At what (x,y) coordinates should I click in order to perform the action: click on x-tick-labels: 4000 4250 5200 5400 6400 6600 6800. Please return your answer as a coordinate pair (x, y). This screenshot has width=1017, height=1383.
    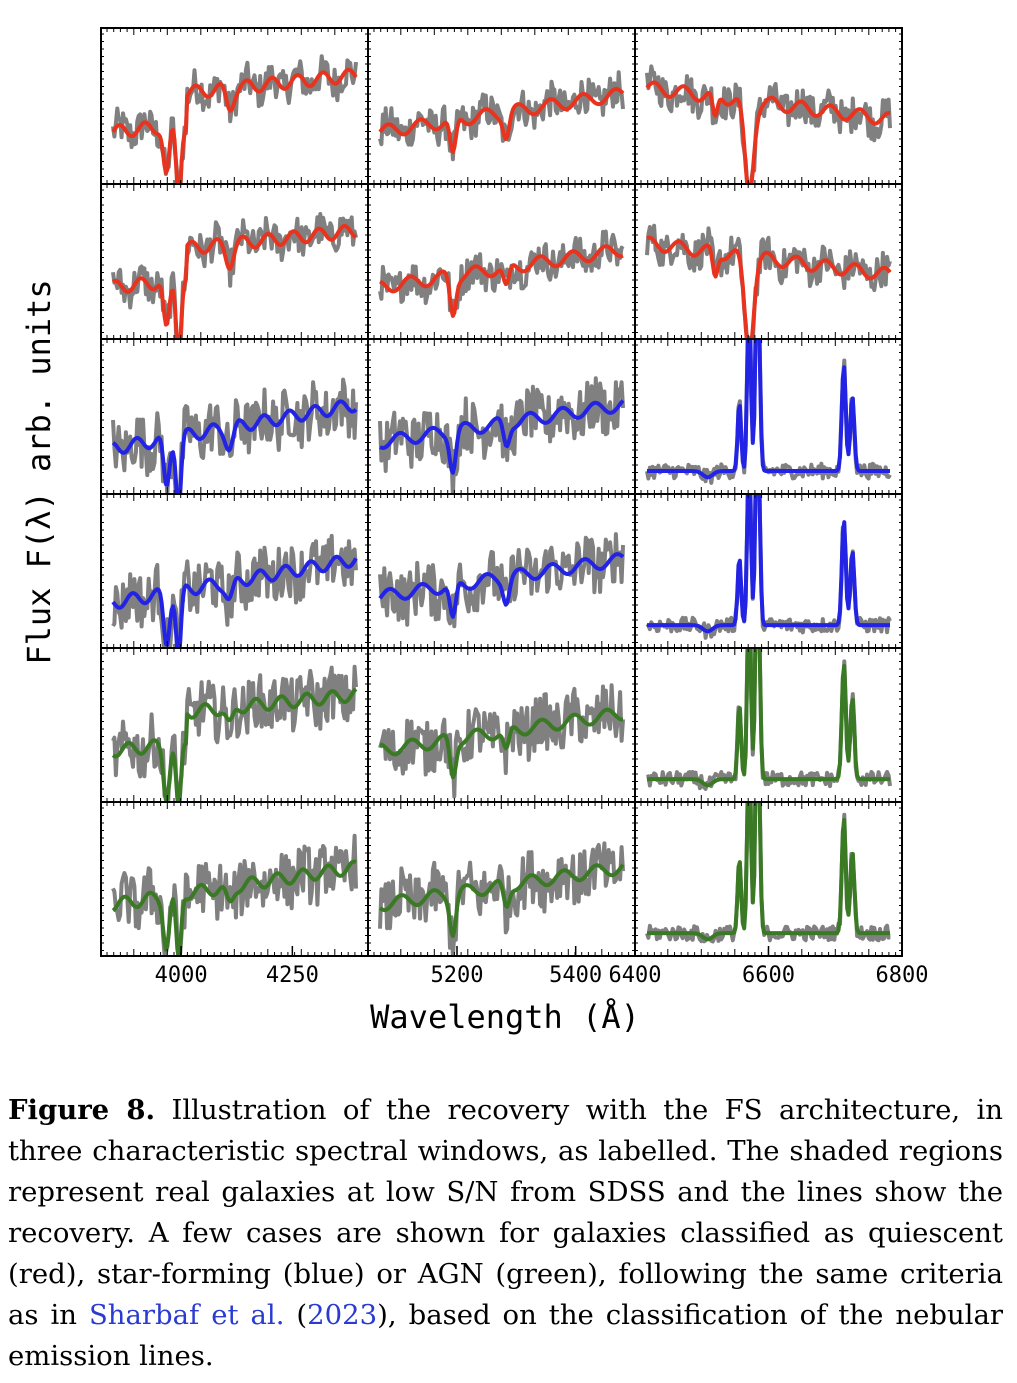
    Looking at the image, I should click on (542, 967).